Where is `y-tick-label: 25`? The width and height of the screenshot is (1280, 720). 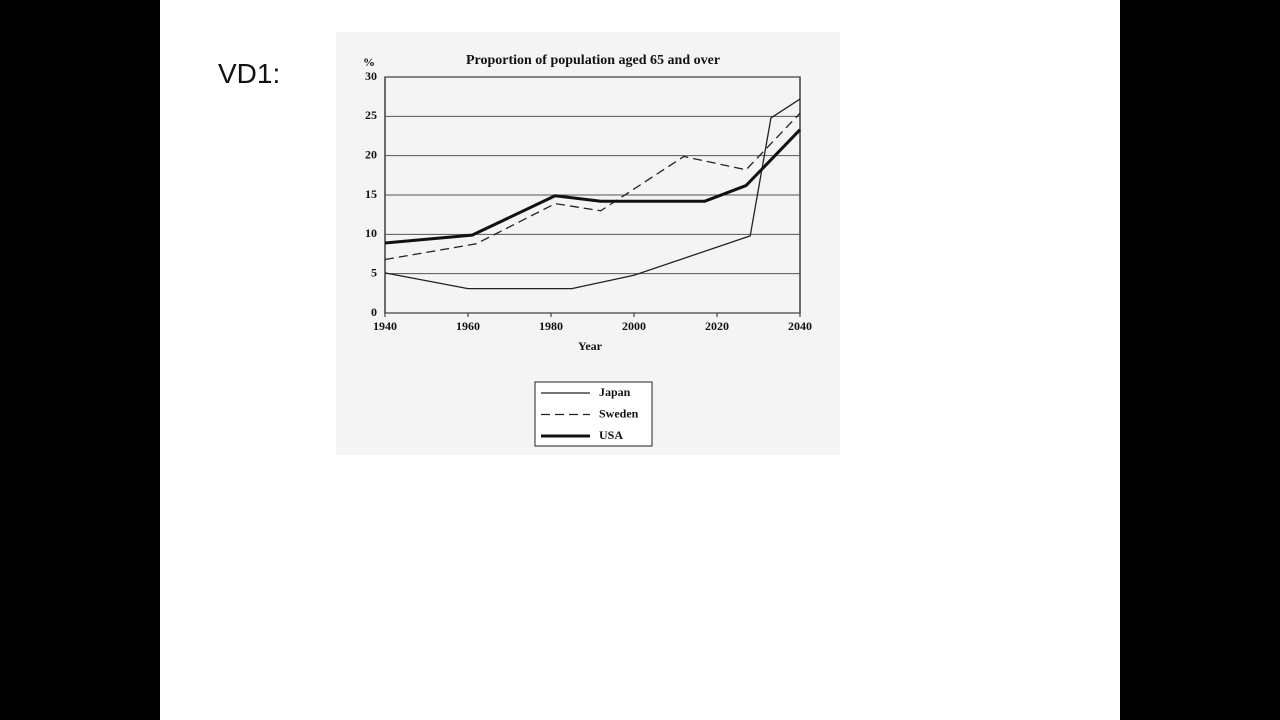 y-tick-label: 25 is located at coordinates (371, 115).